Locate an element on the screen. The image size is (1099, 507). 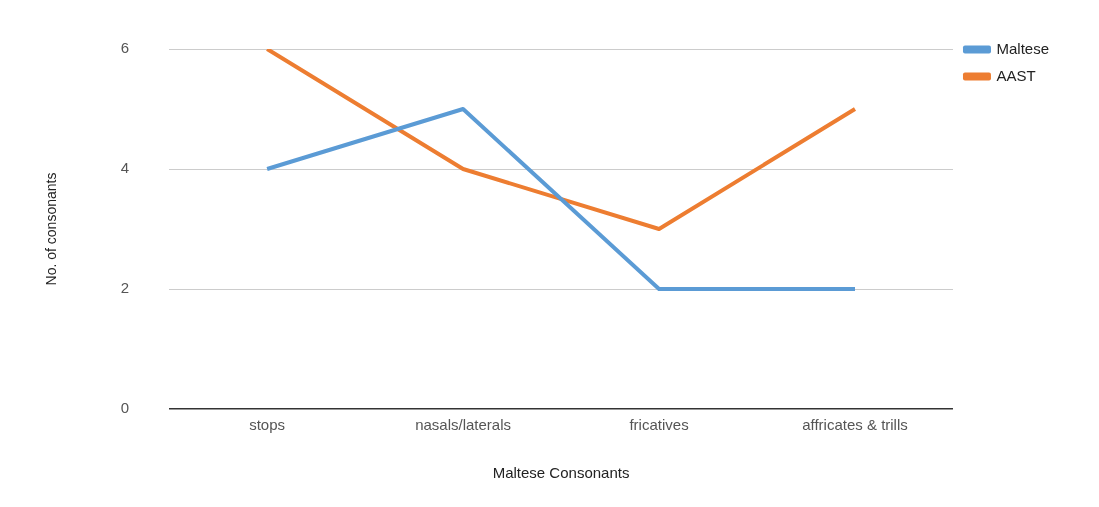
x-tick-label: fricatives is located at coordinates (659, 425).